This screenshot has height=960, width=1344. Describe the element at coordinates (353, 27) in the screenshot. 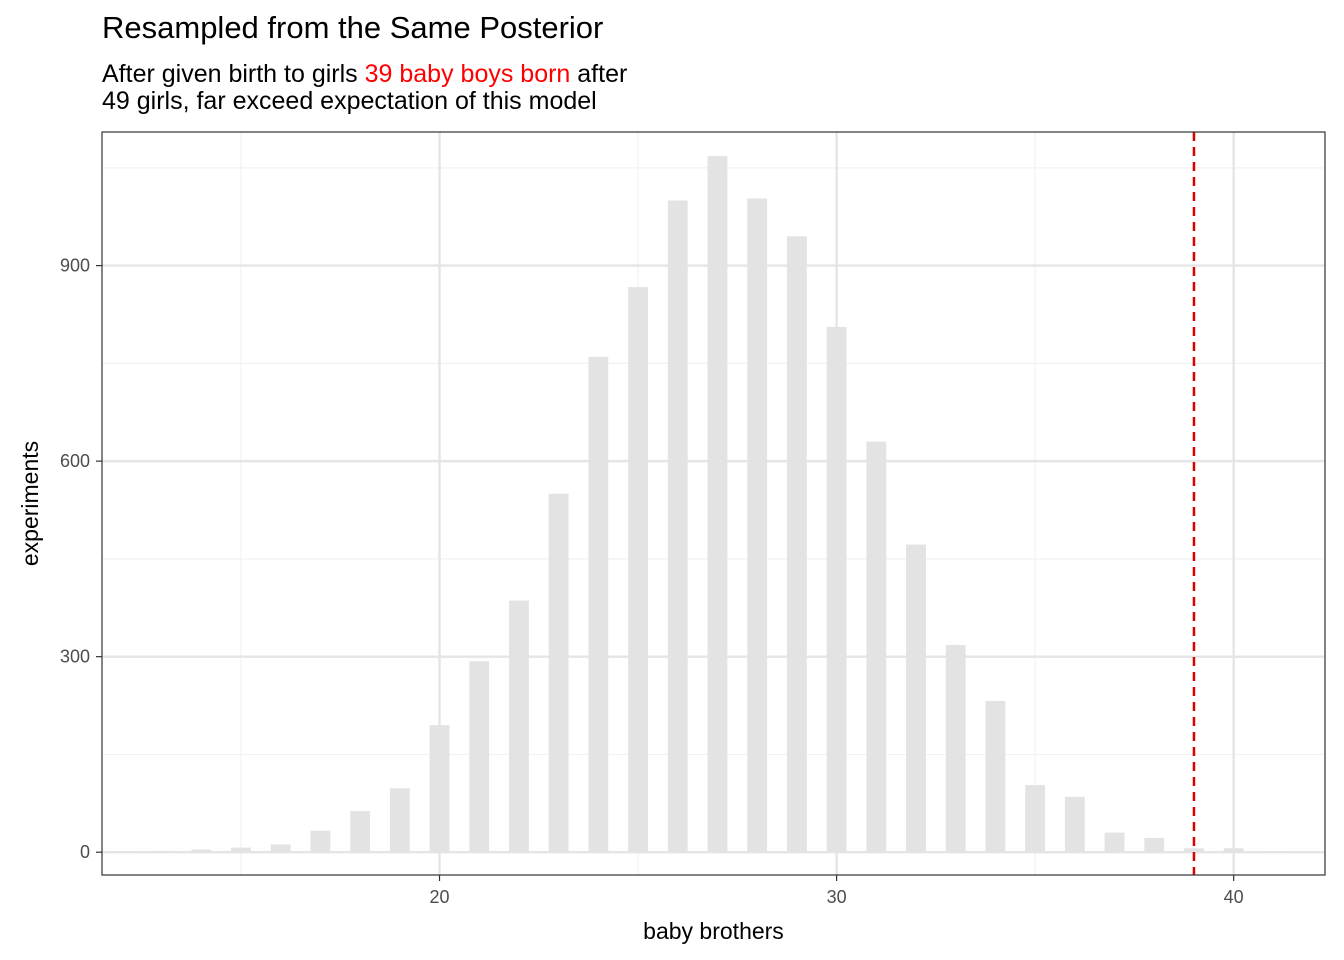

I see `chart-title: Resampled from the Same Posterior` at that location.